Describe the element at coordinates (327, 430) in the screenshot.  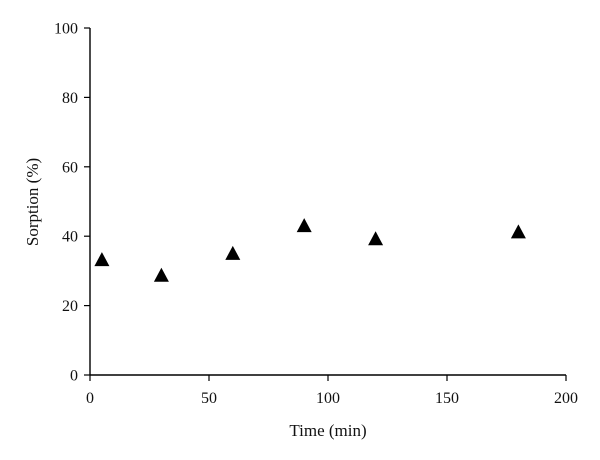
I see `x-axis-title: Time (min)` at that location.